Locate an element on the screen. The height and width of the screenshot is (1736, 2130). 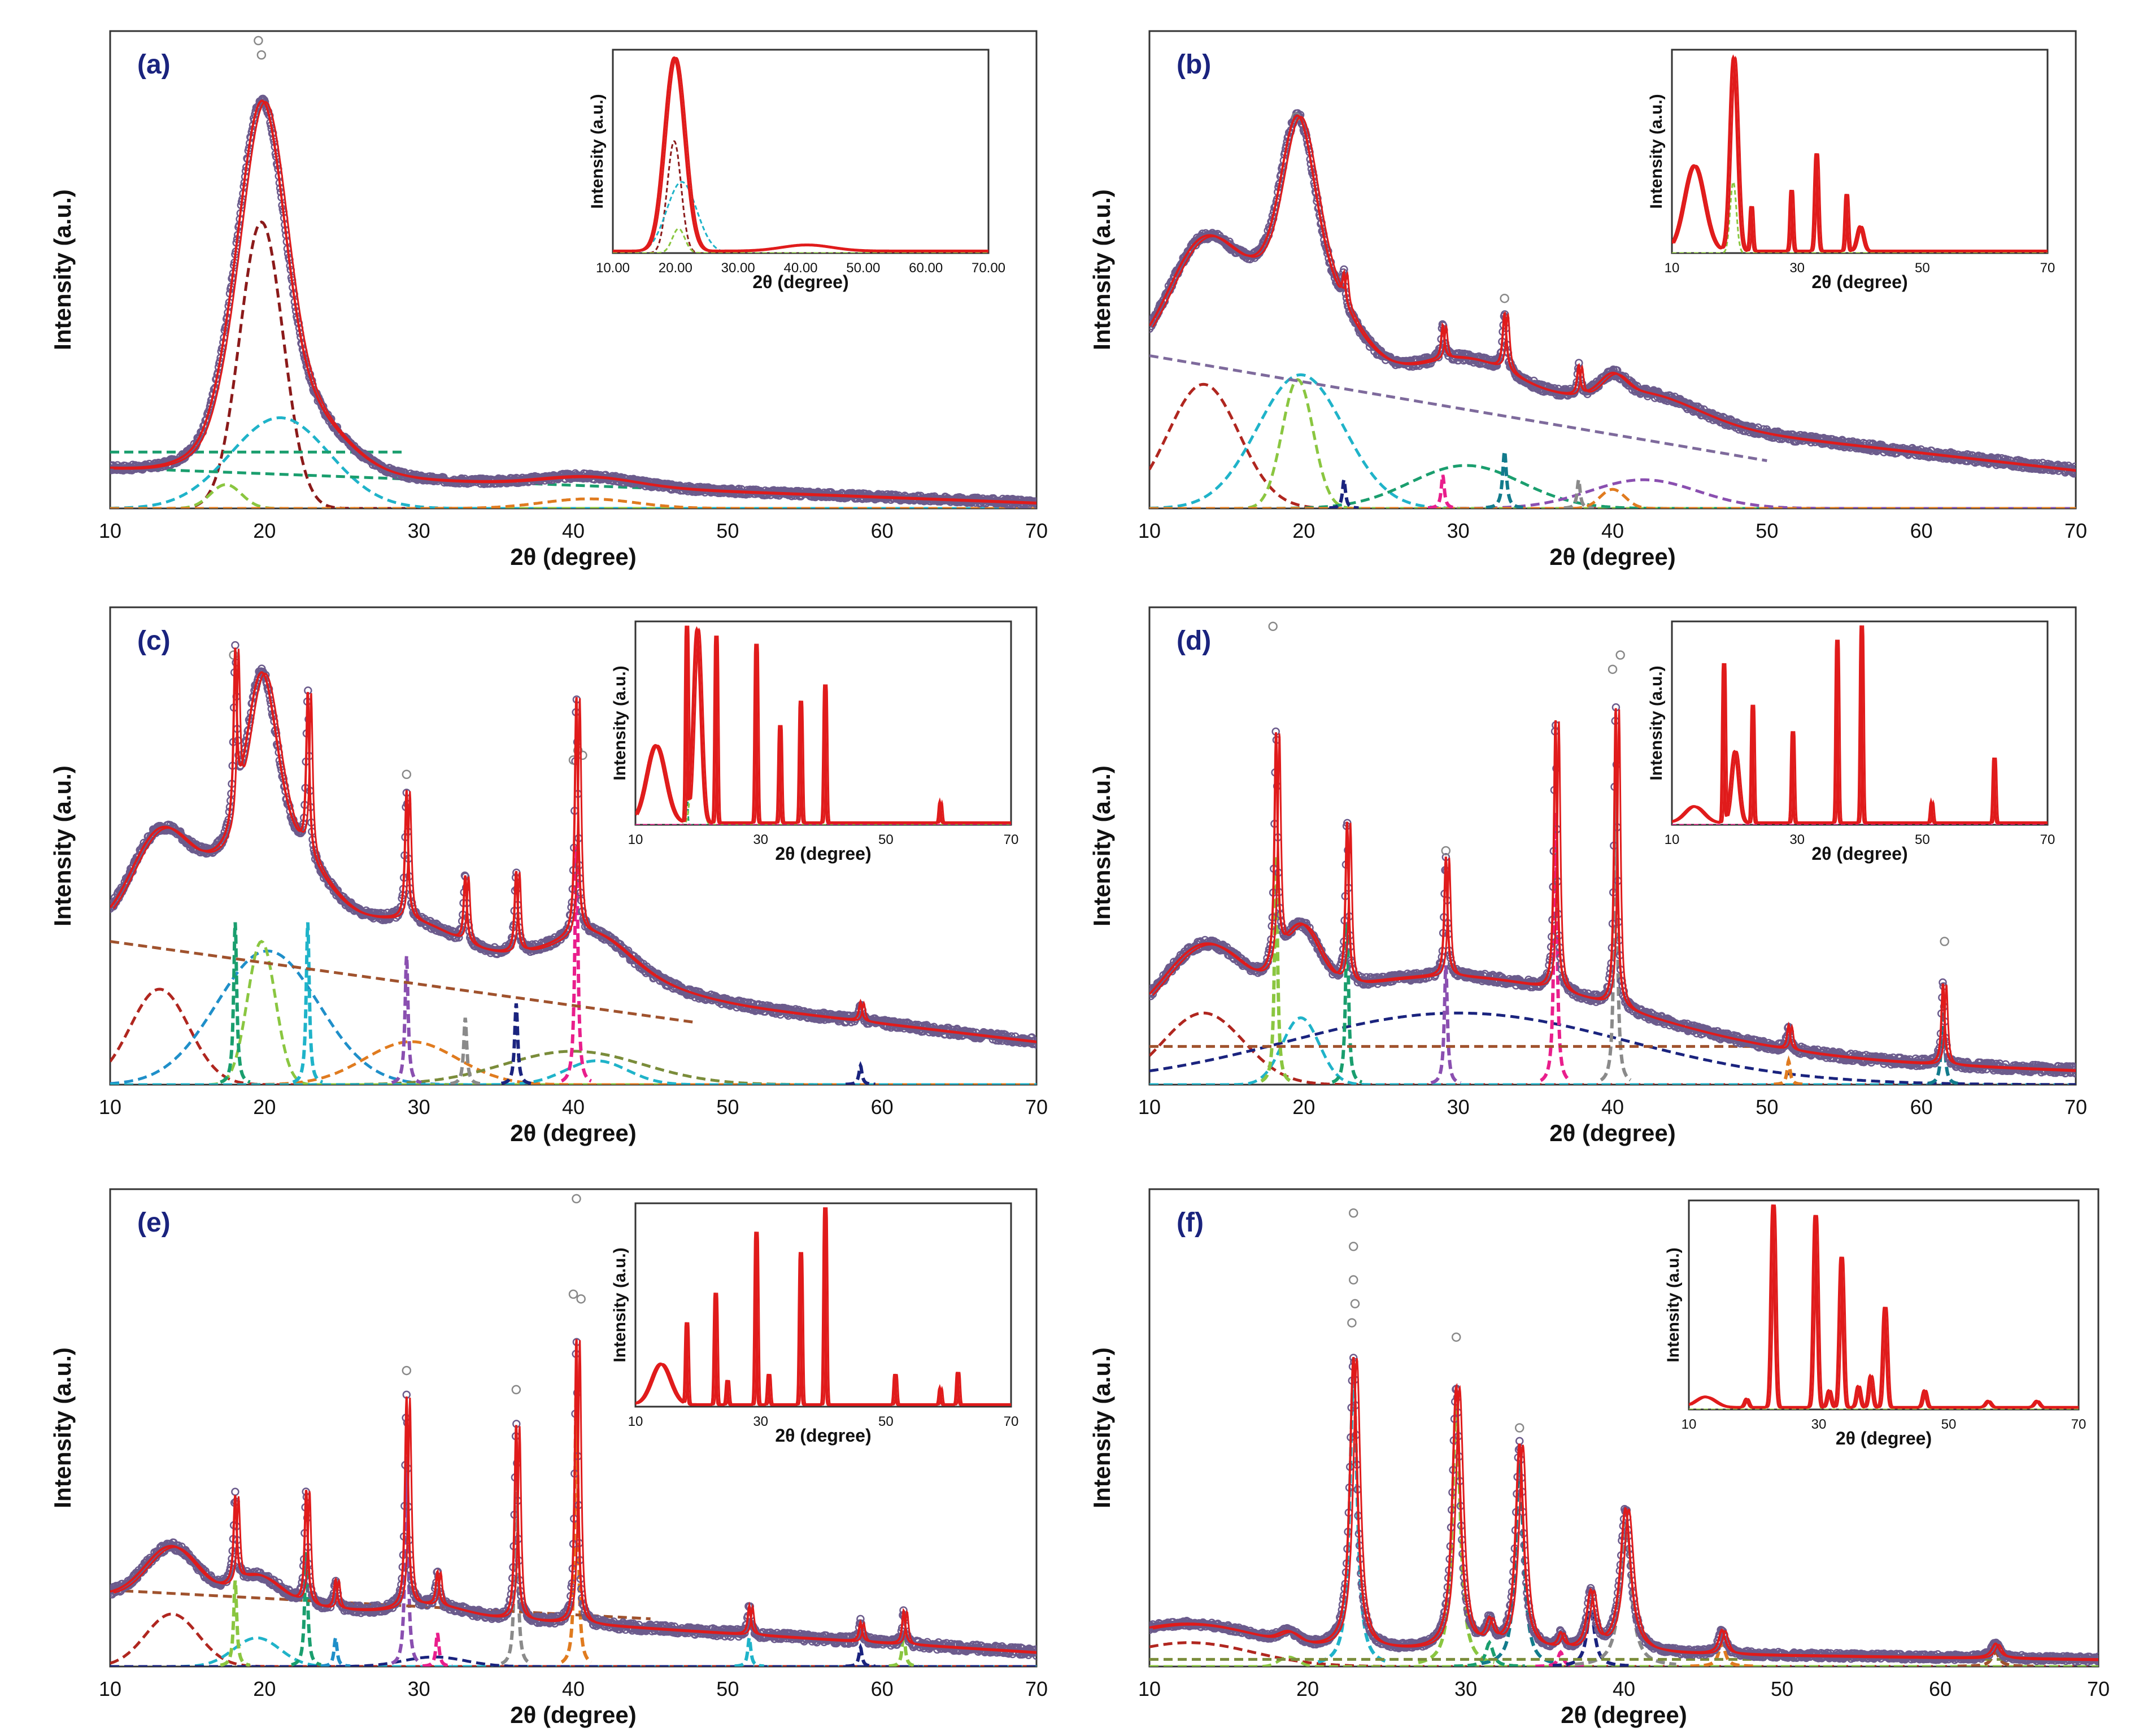
inset-plot-area is located at coordinates (800, 154).